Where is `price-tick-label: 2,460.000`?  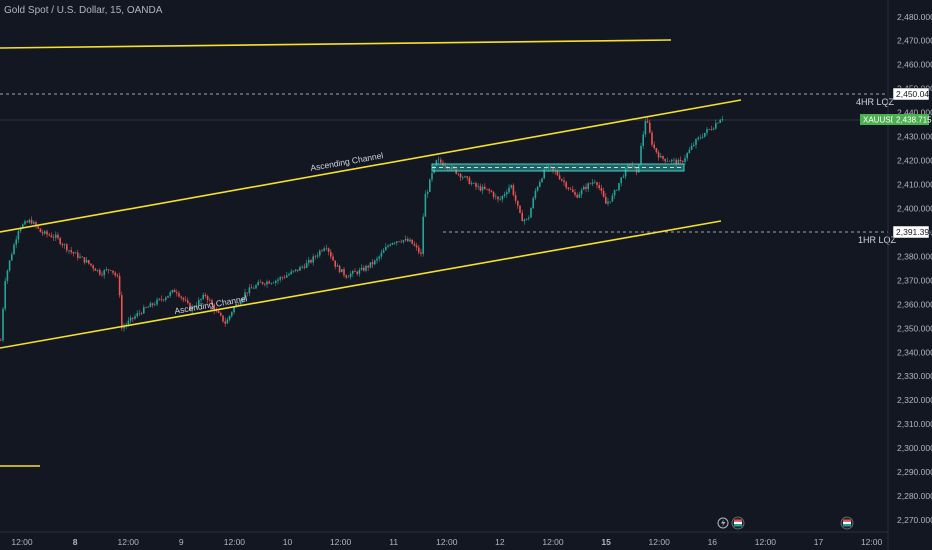 price-tick-label: 2,460.000 is located at coordinates (914, 65).